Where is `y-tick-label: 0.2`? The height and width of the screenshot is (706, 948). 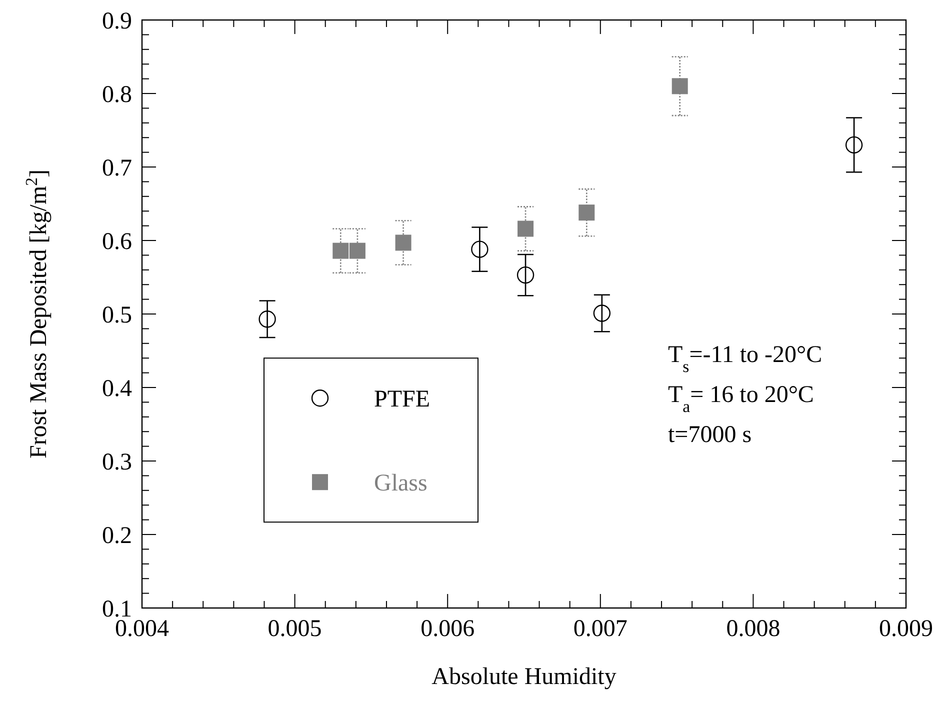
y-tick-label: 0.2 is located at coordinates (117, 535).